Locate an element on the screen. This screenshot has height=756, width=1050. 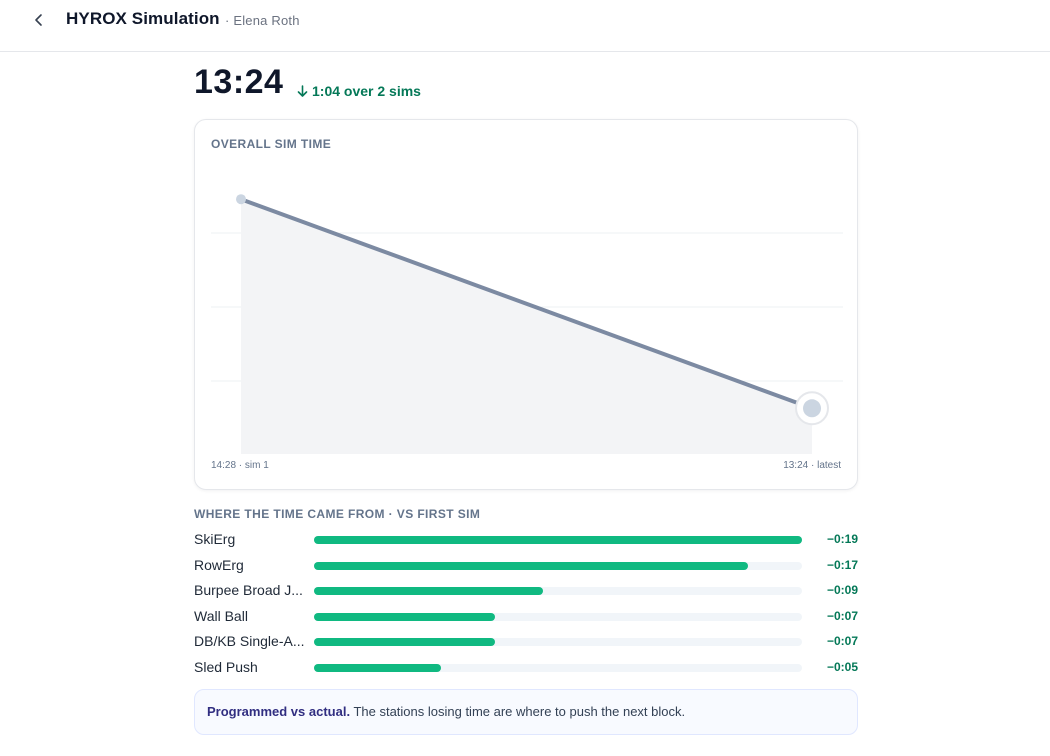
station-row: Sled Push −0:05 is located at coordinates (526, 670).